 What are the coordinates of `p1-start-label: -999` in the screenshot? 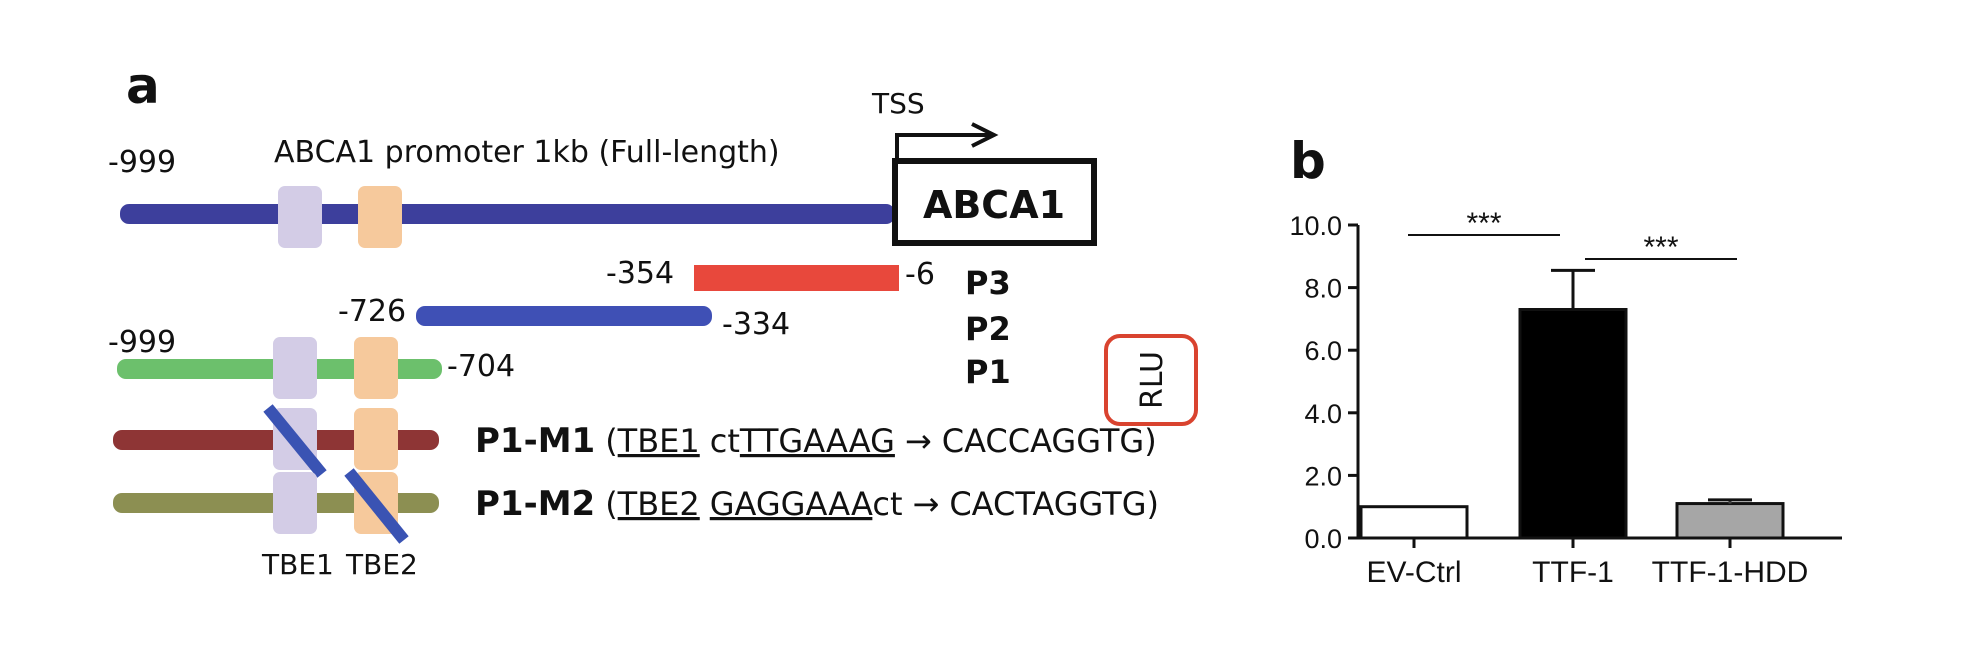 It's located at (142, 342).